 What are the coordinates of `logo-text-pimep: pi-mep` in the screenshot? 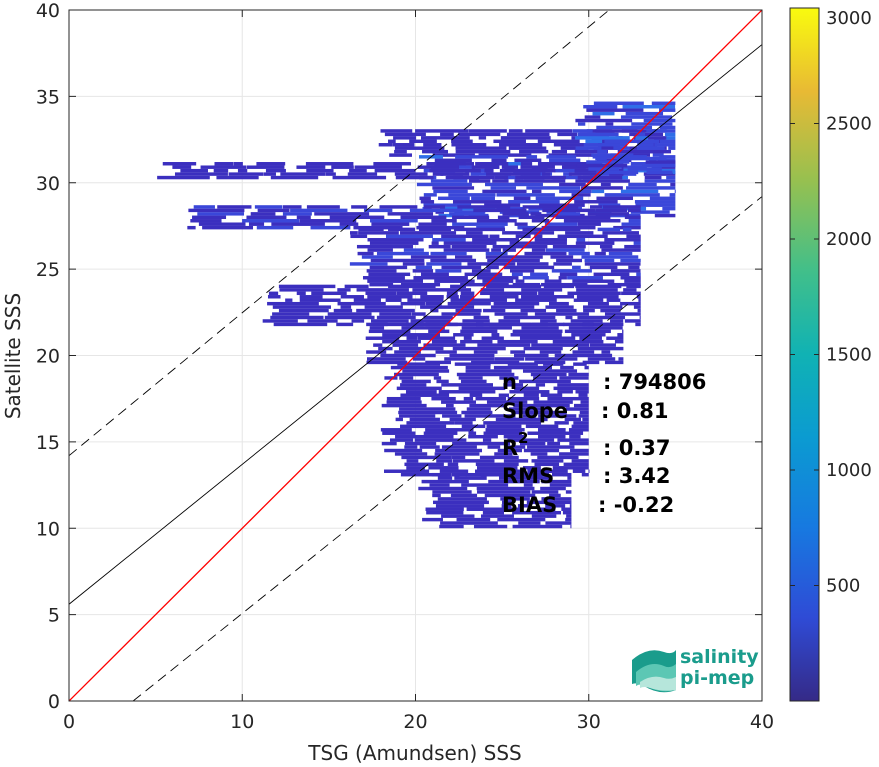 It's located at (717, 678).